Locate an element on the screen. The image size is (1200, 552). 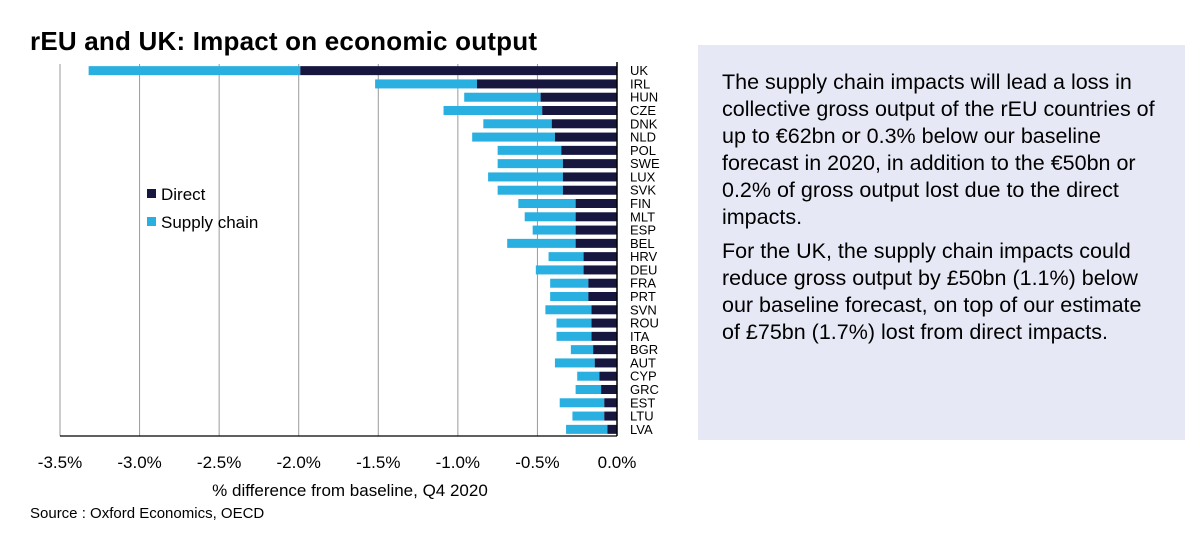
category-label-bel: BEL is located at coordinates (642, 243).